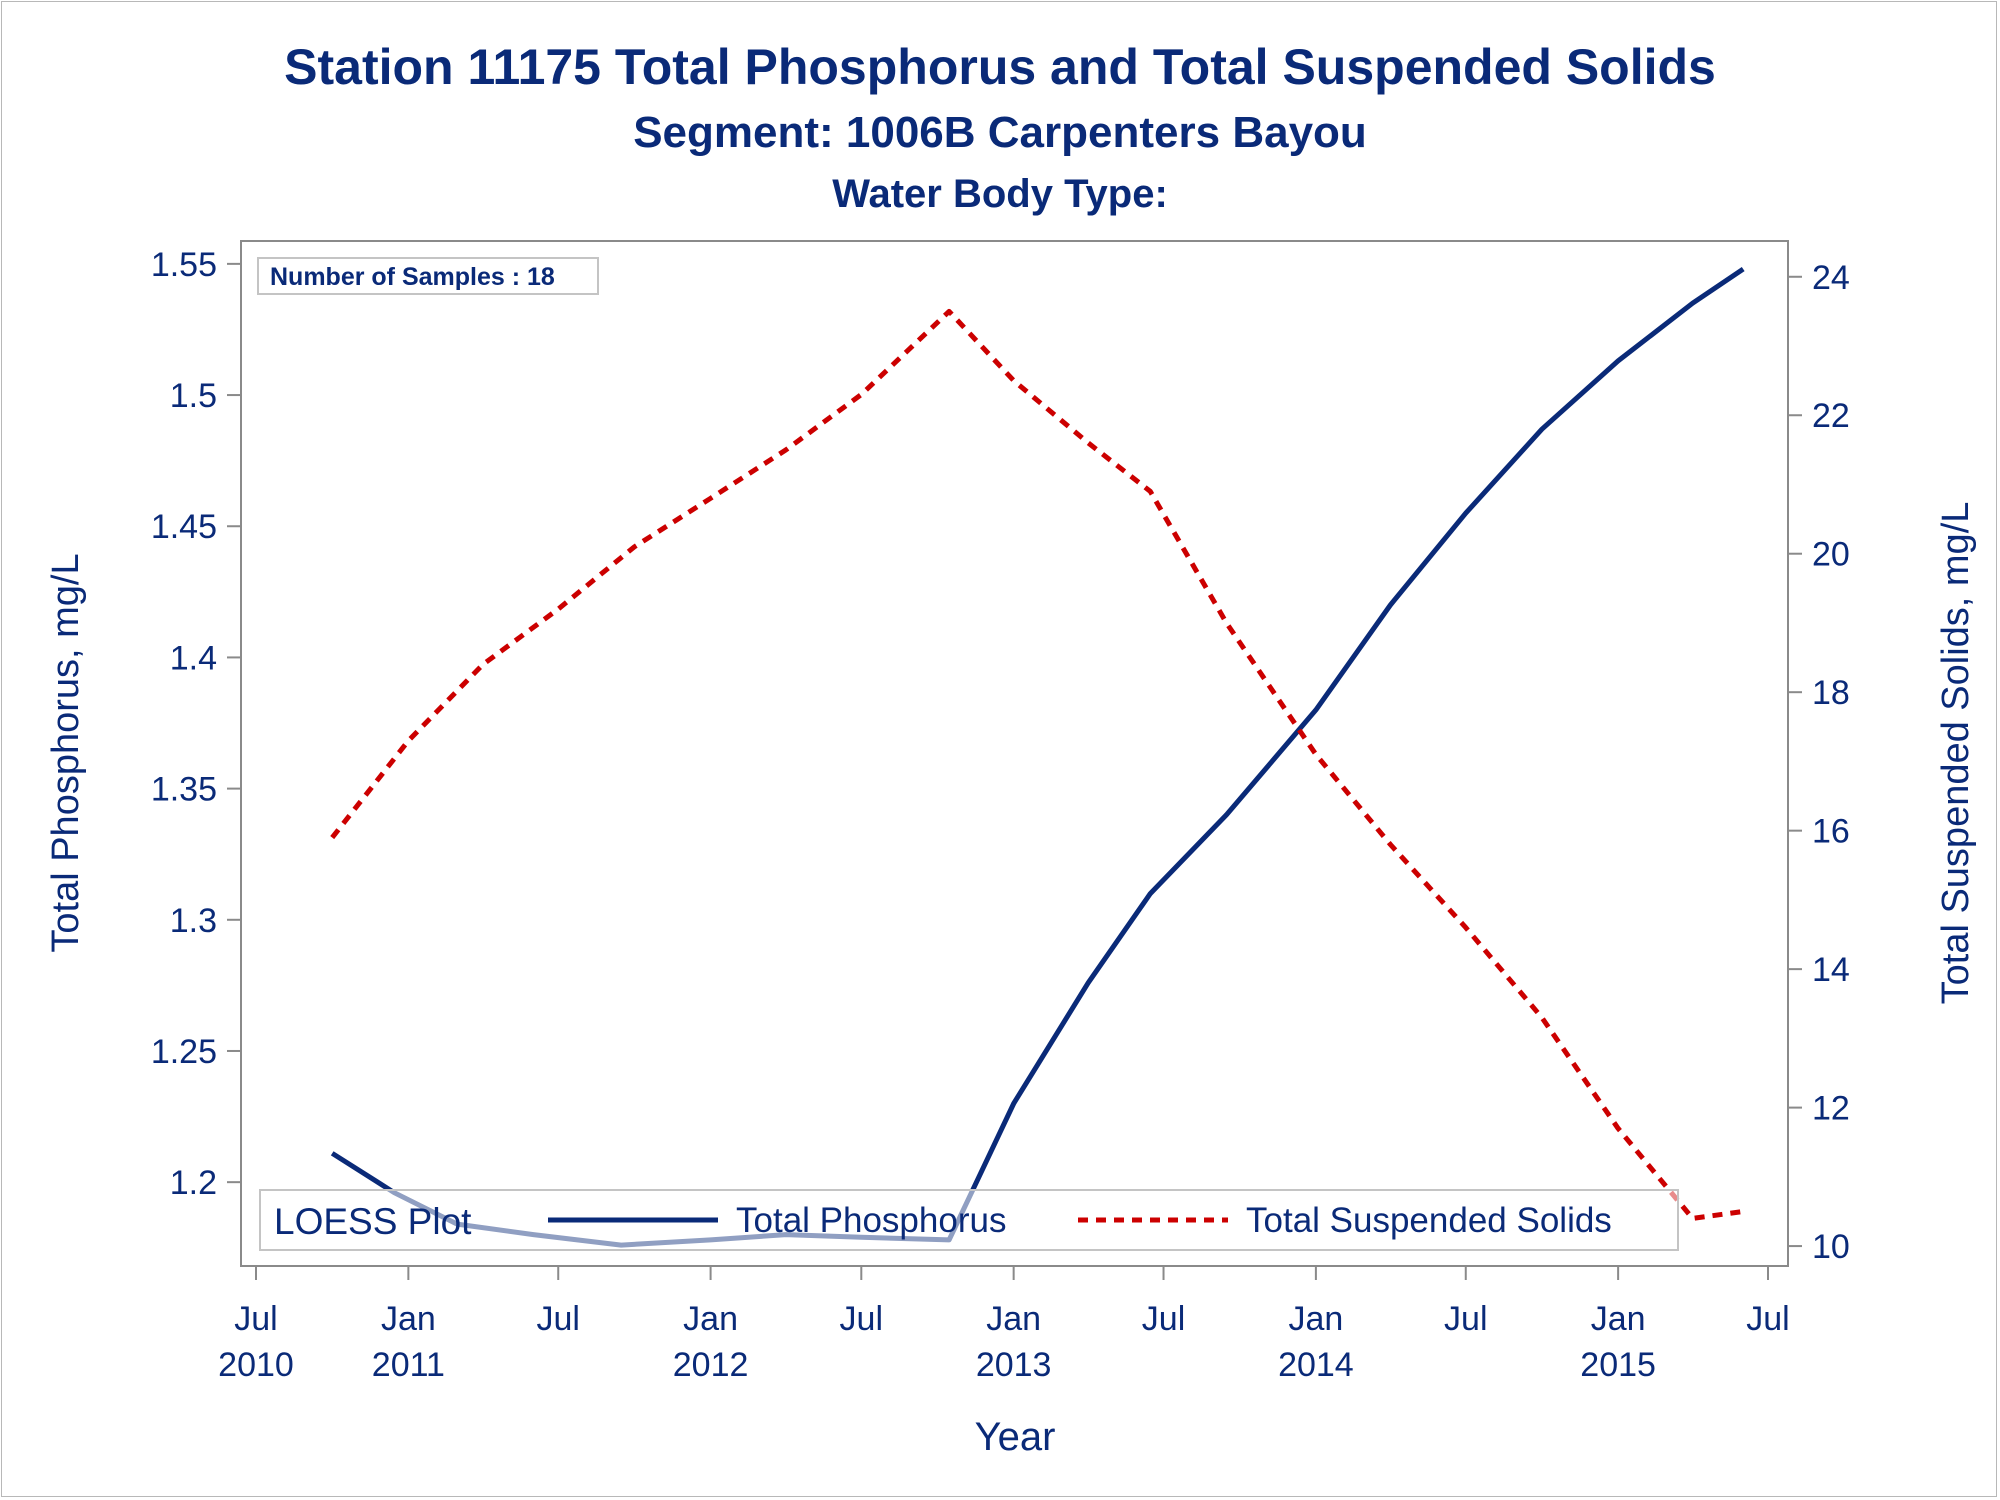 The height and width of the screenshot is (1500, 2000). What do you see at coordinates (256, 1365) in the screenshot?
I see `x-tick-label-year: 2010` at bounding box center [256, 1365].